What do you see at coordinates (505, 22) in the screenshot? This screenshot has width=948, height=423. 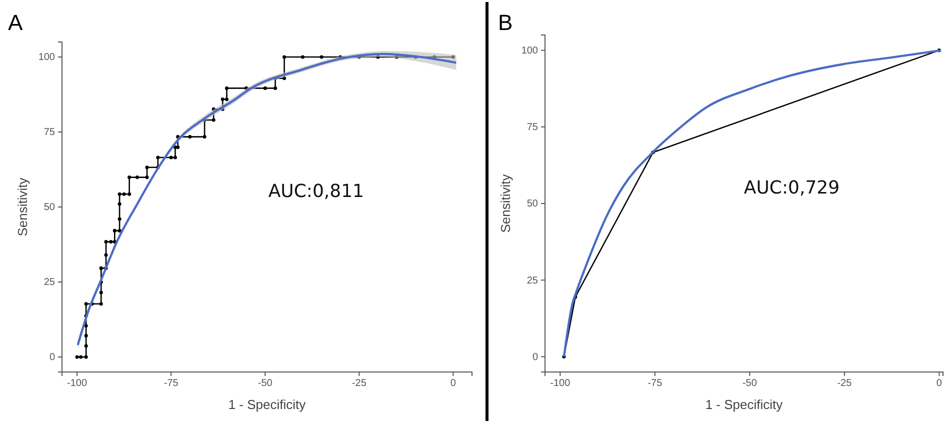 I see `chart-title: B` at bounding box center [505, 22].